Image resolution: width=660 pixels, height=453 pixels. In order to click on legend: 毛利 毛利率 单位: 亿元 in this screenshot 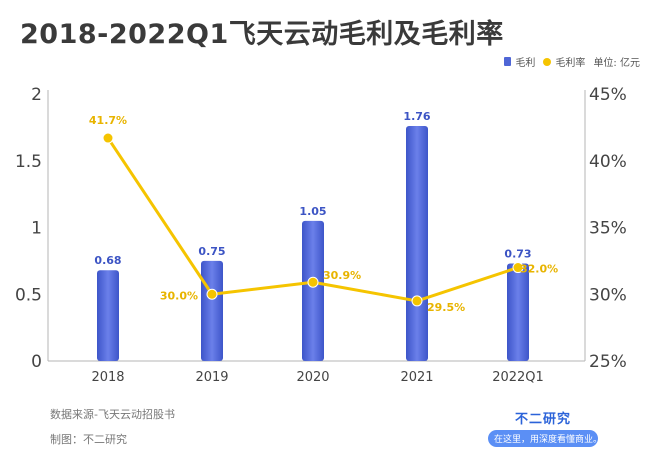, I will do `click(568, 61)`.